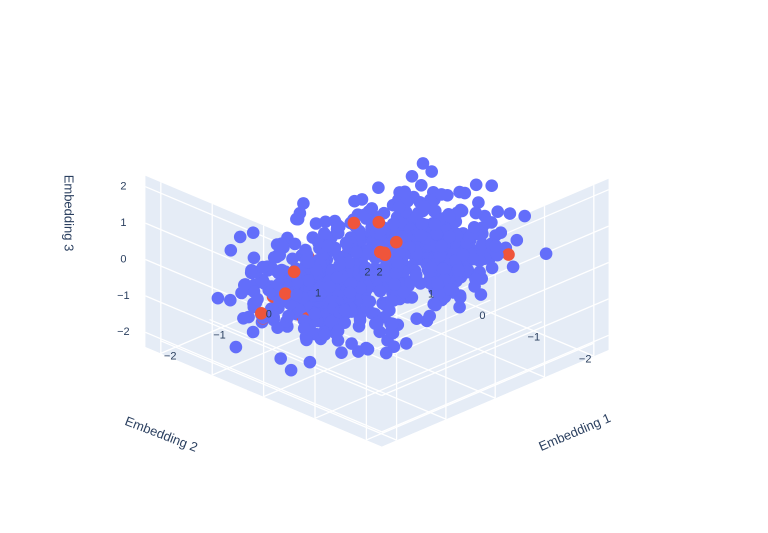 Image resolution: width=768 pixels, height=533 pixels. I want to click on z-tick-label: −2, so click(123, 332).